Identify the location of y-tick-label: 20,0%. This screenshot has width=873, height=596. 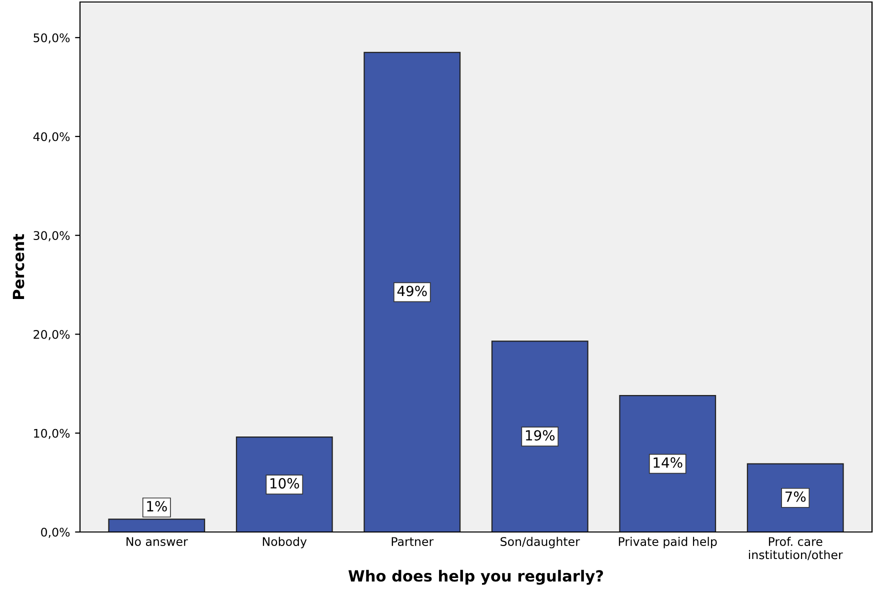
(52, 335).